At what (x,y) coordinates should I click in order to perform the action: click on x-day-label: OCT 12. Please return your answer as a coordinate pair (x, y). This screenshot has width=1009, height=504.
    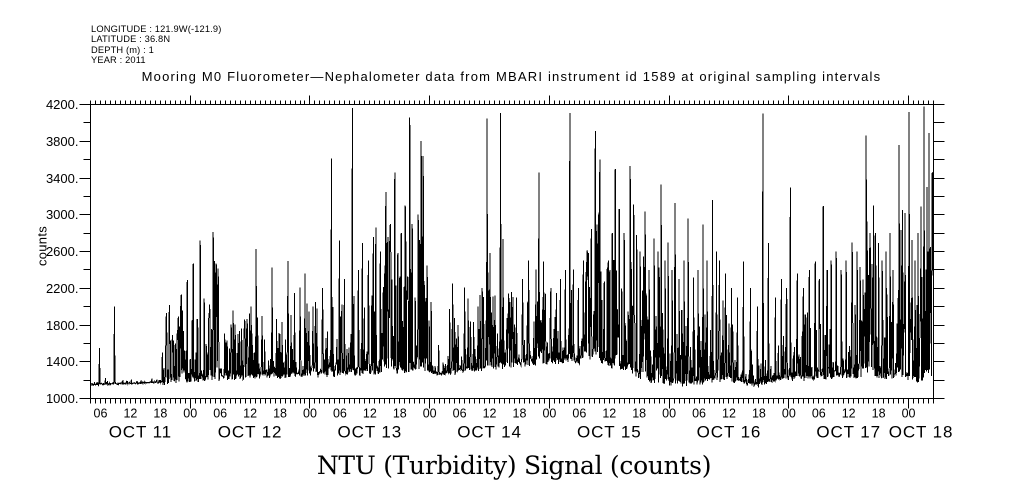
    Looking at the image, I should click on (250, 432).